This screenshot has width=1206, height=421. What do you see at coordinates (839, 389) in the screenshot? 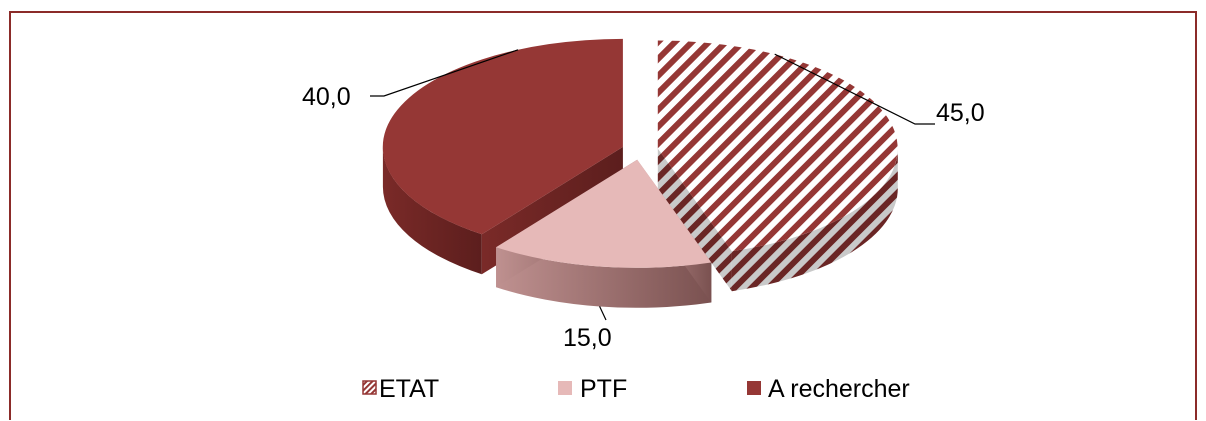
I see `legend-label-a-rechercher: A rechercher` at bounding box center [839, 389].